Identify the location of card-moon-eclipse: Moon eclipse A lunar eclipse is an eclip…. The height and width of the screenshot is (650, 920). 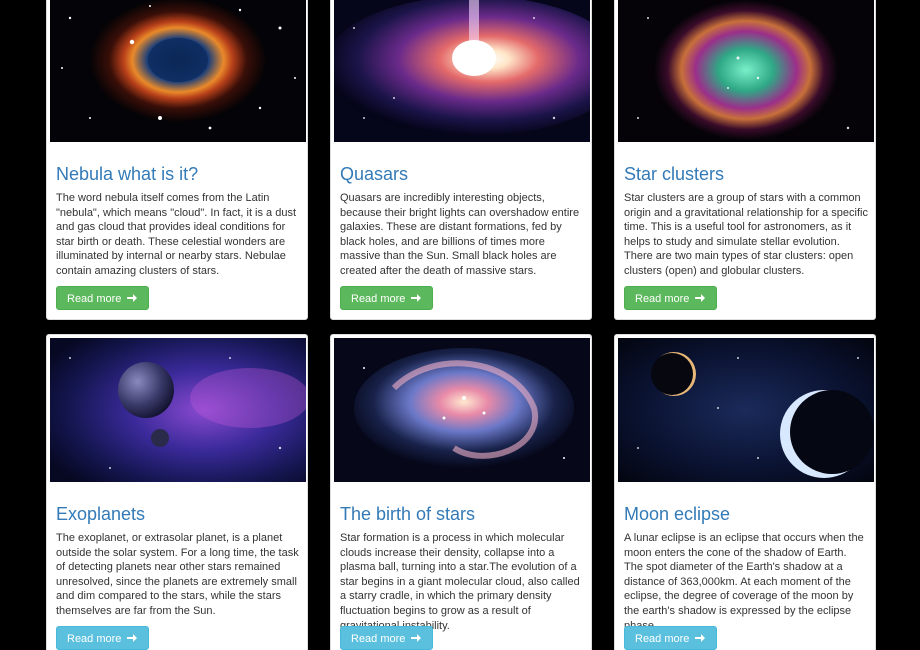
(745, 492).